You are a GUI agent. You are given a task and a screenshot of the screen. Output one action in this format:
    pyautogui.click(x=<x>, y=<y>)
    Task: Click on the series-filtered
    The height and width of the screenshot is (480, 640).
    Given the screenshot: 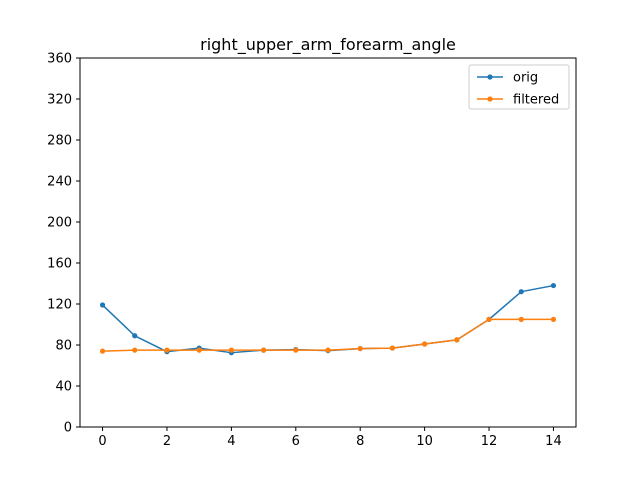 What is the action you would take?
    pyautogui.click(x=328, y=335)
    